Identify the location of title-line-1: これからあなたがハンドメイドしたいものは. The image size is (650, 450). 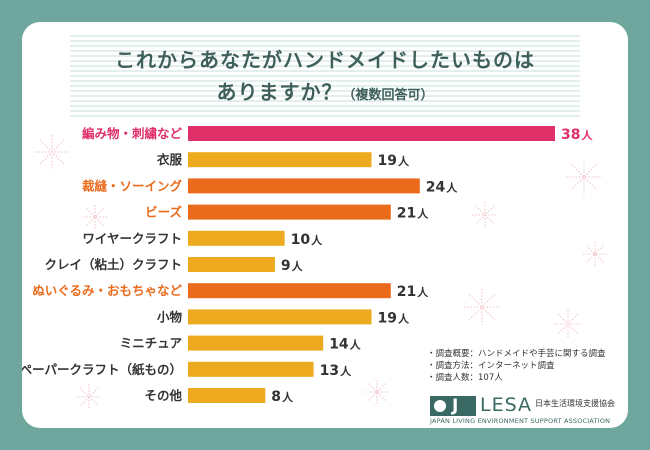
(325, 60).